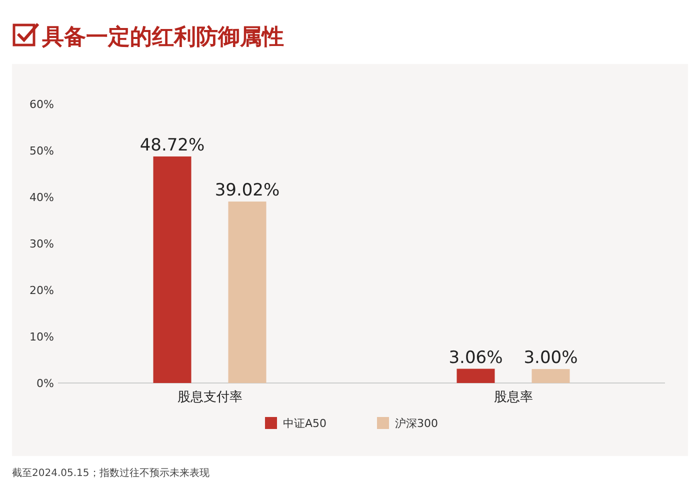 This screenshot has height=486, width=700. I want to click on x-tick-label: 股息率, so click(513, 397).